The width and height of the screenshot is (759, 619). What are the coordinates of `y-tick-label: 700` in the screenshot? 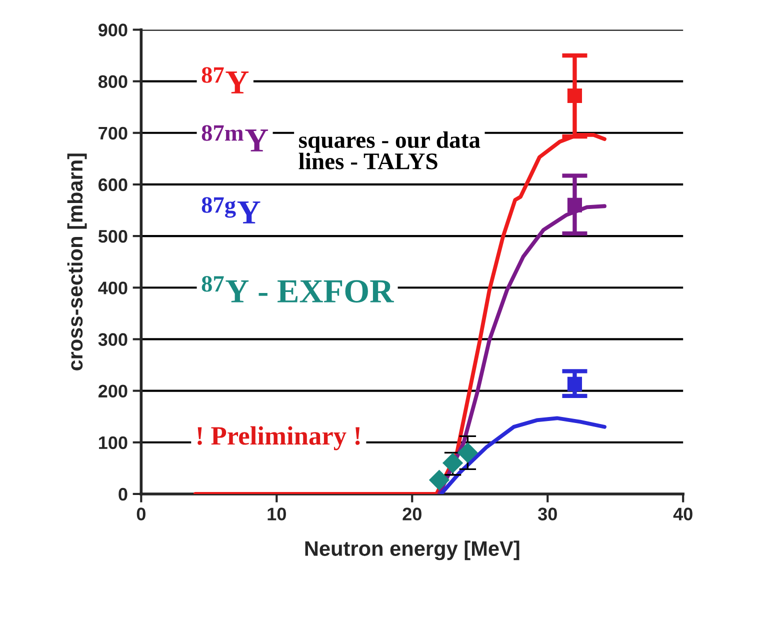 It's located at (113, 133).